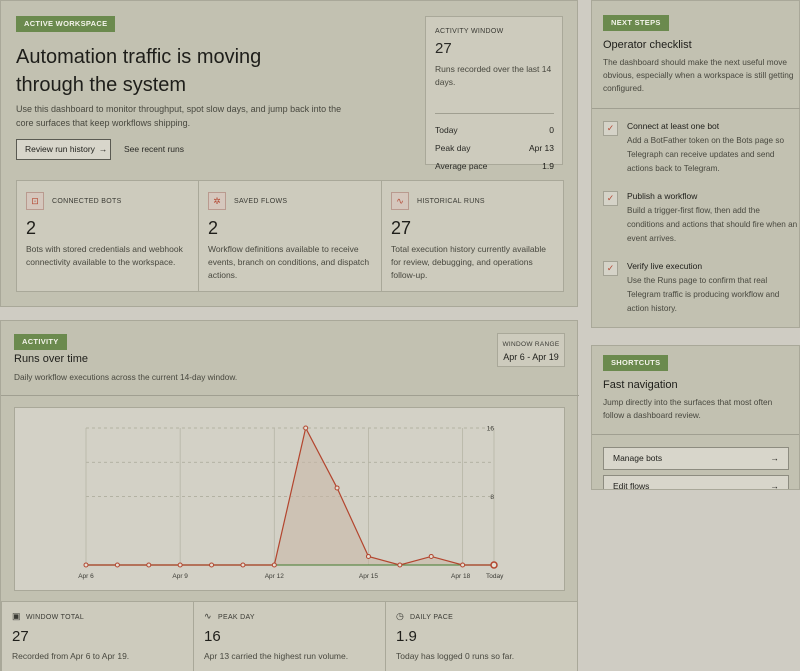 This screenshot has width=800, height=671. Describe the element at coordinates (548, 166) in the screenshot. I see `row-value: 1.9` at that location.